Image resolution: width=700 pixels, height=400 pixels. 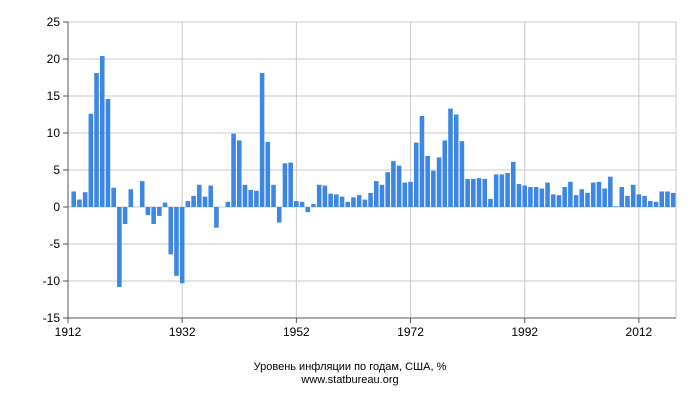 What do you see at coordinates (350, 367) in the screenshot?
I see `chart-title: Уровень инфляции по годам, США, %` at bounding box center [350, 367].